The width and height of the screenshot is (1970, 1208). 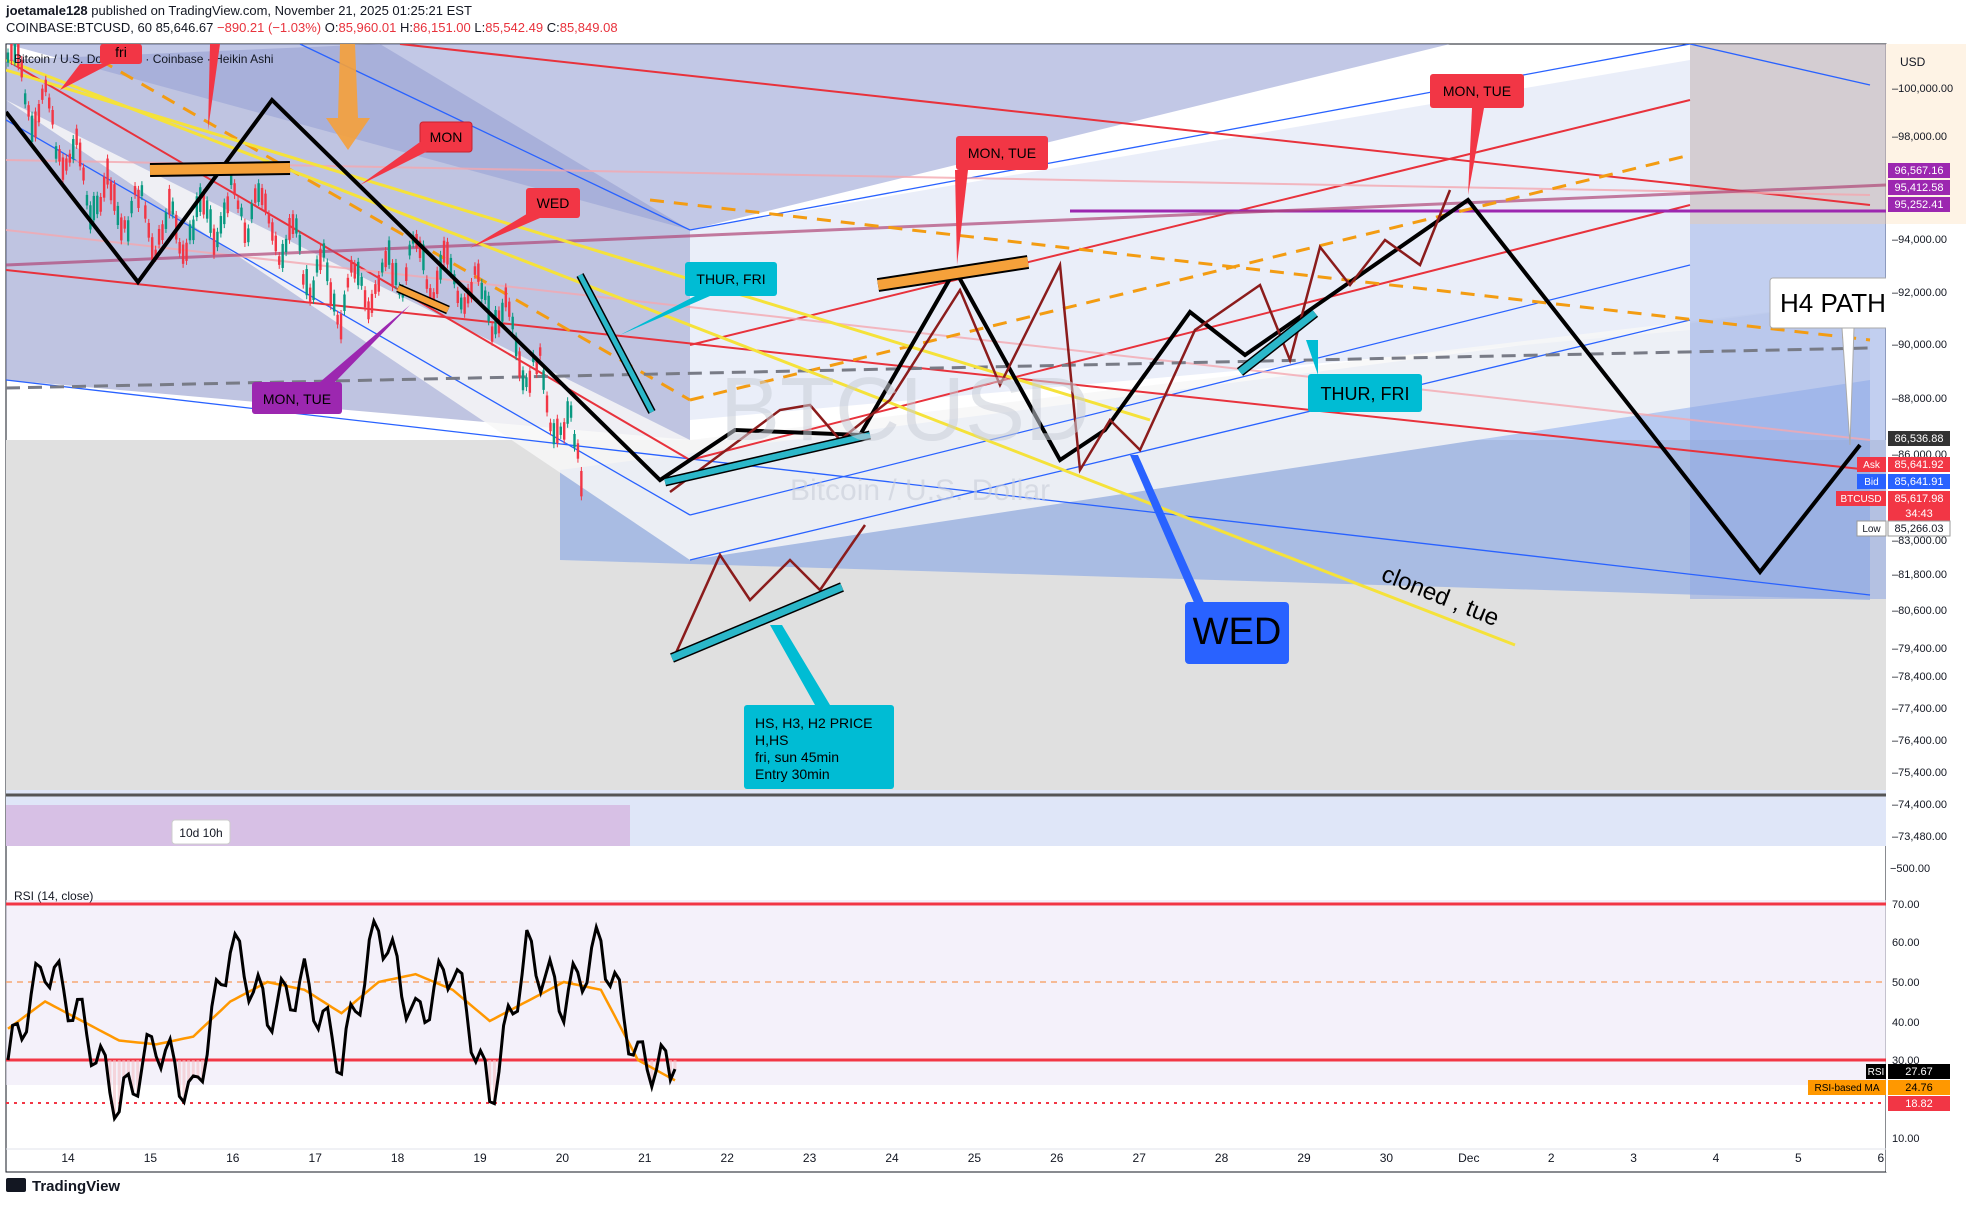 I want to click on price-axis-label: –74,400.00, so click(x=1919, y=805).